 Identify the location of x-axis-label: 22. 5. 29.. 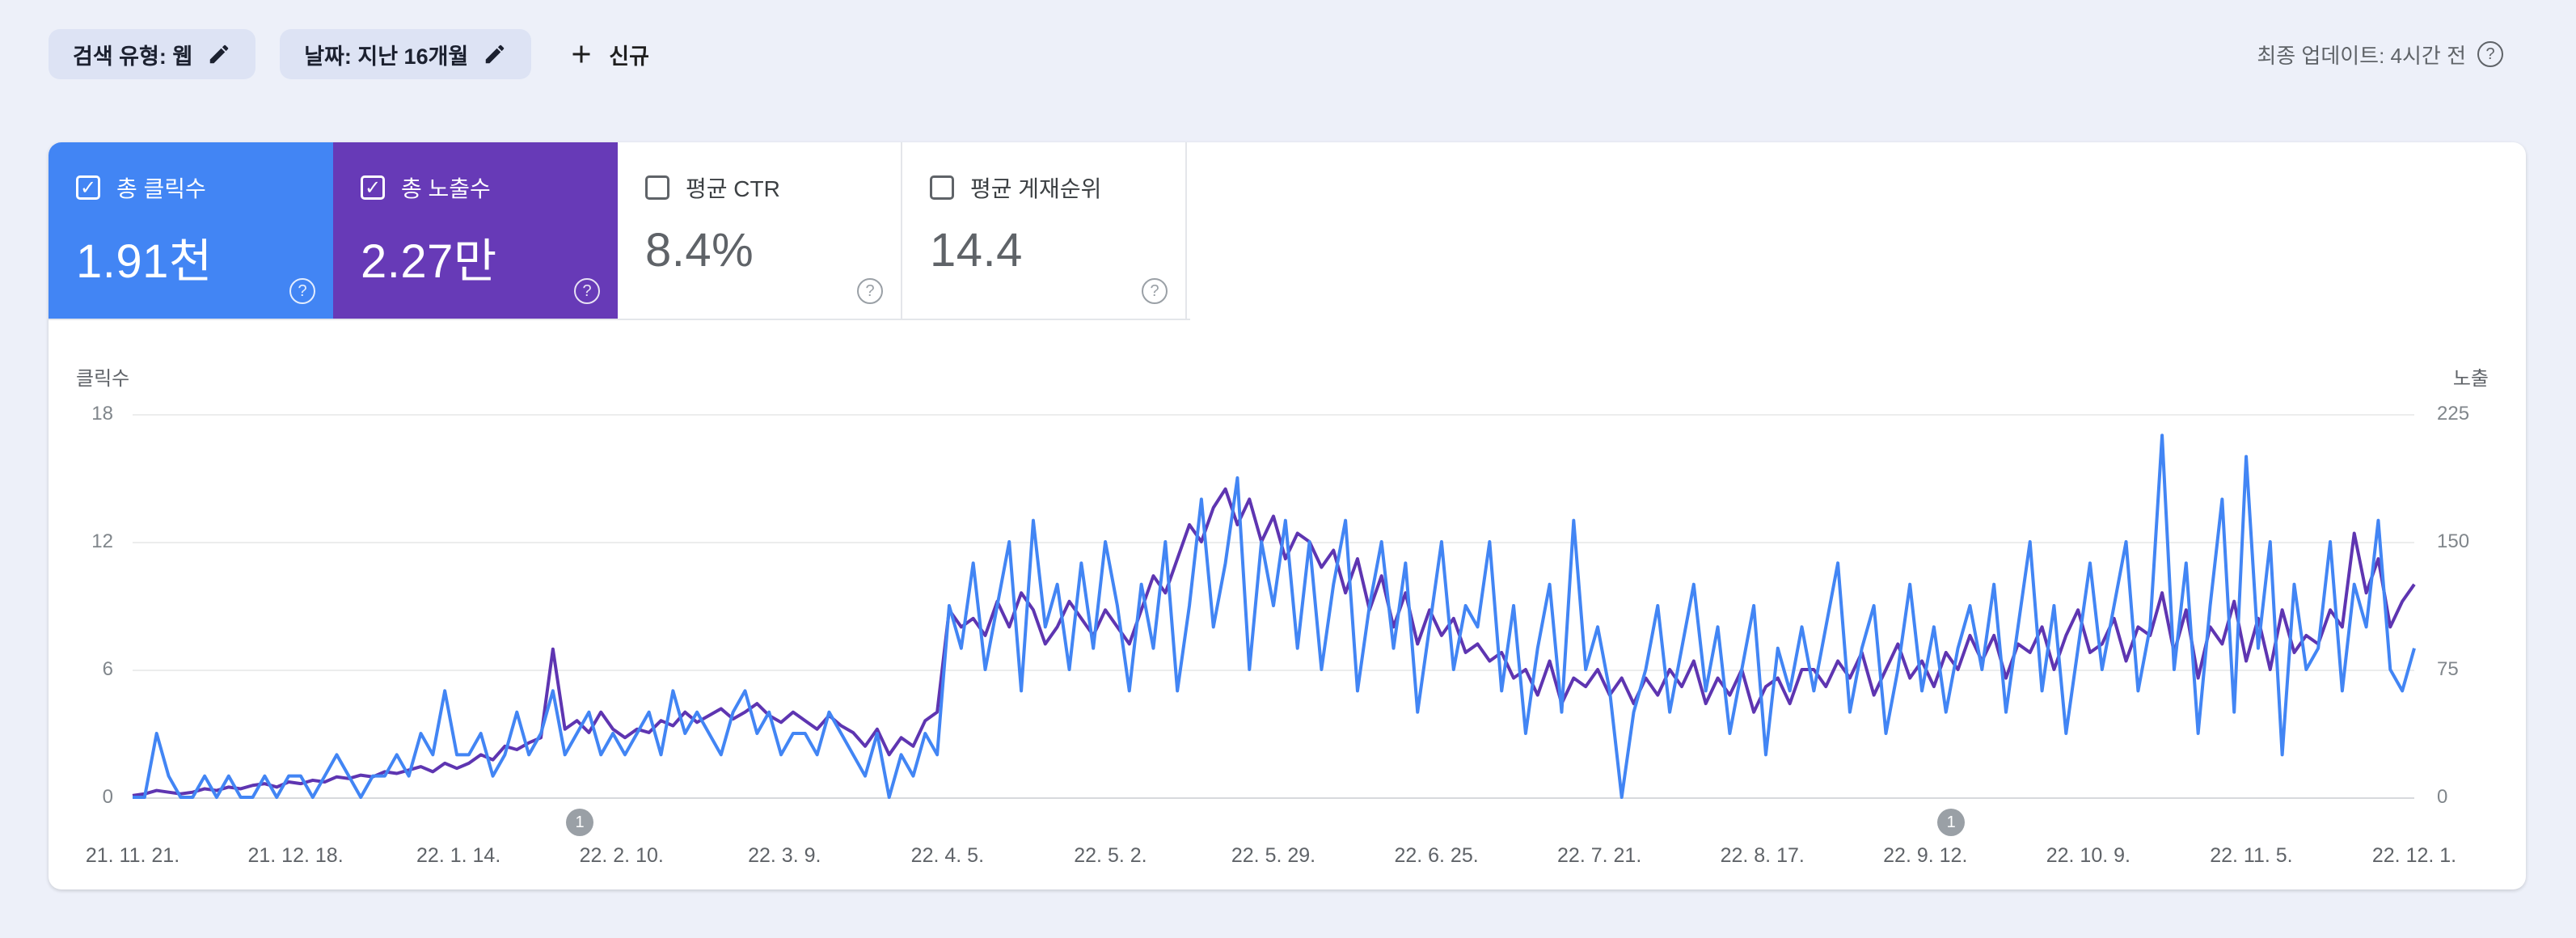
(1273, 856).